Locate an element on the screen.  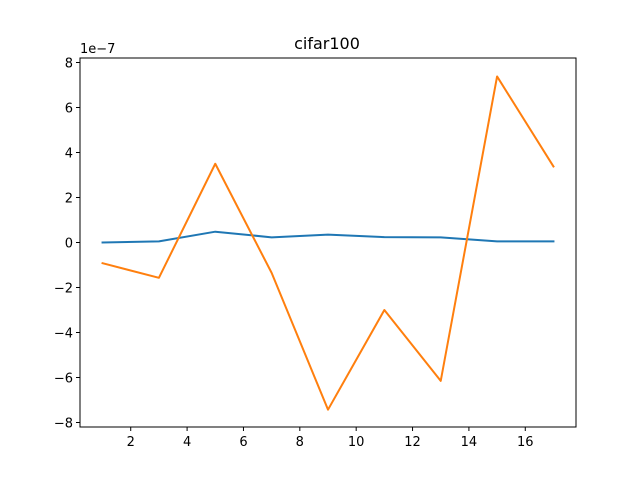
x-tick-label: 12 is located at coordinates (412, 442).